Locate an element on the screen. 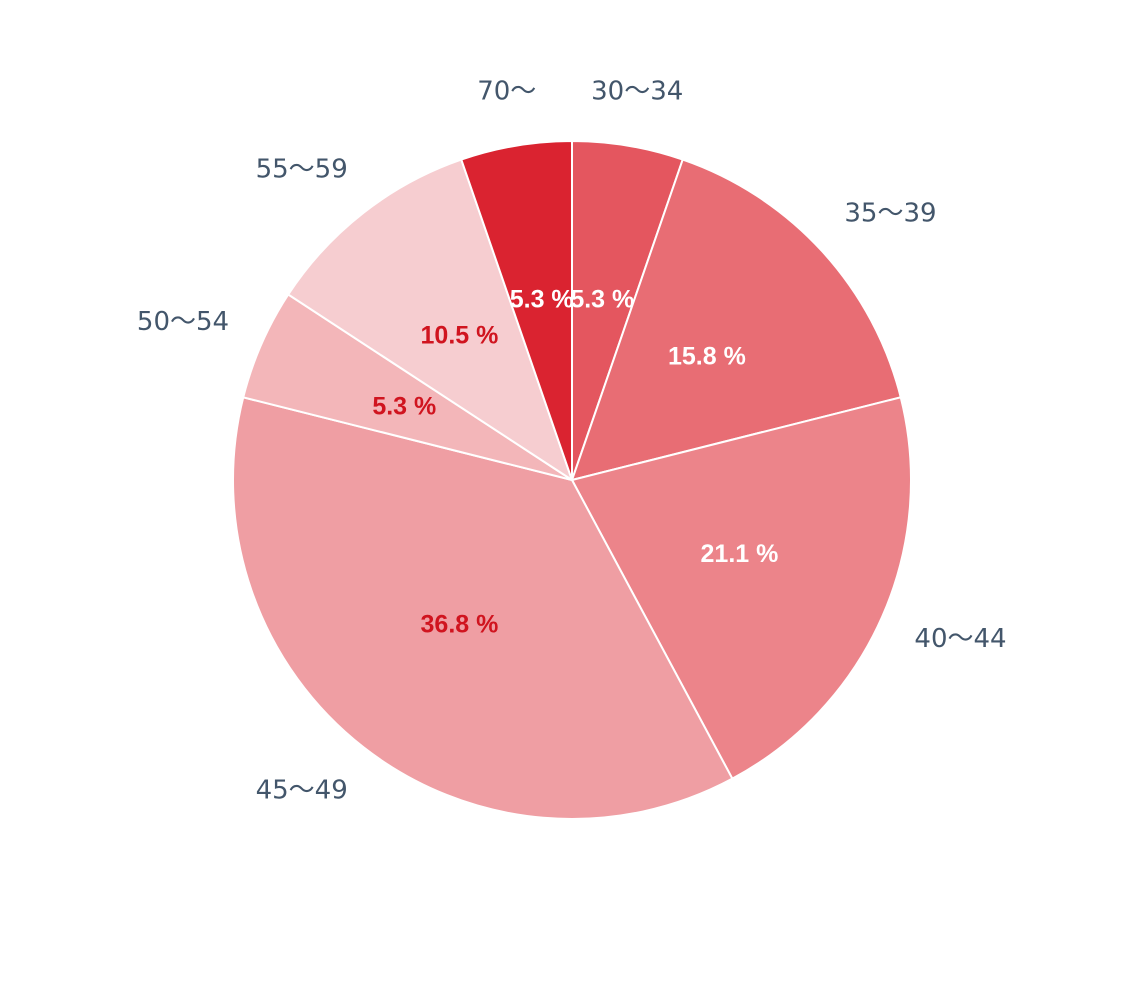 The height and width of the screenshot is (992, 1132). slice-category-label: 55〜59 is located at coordinates (302, 169).